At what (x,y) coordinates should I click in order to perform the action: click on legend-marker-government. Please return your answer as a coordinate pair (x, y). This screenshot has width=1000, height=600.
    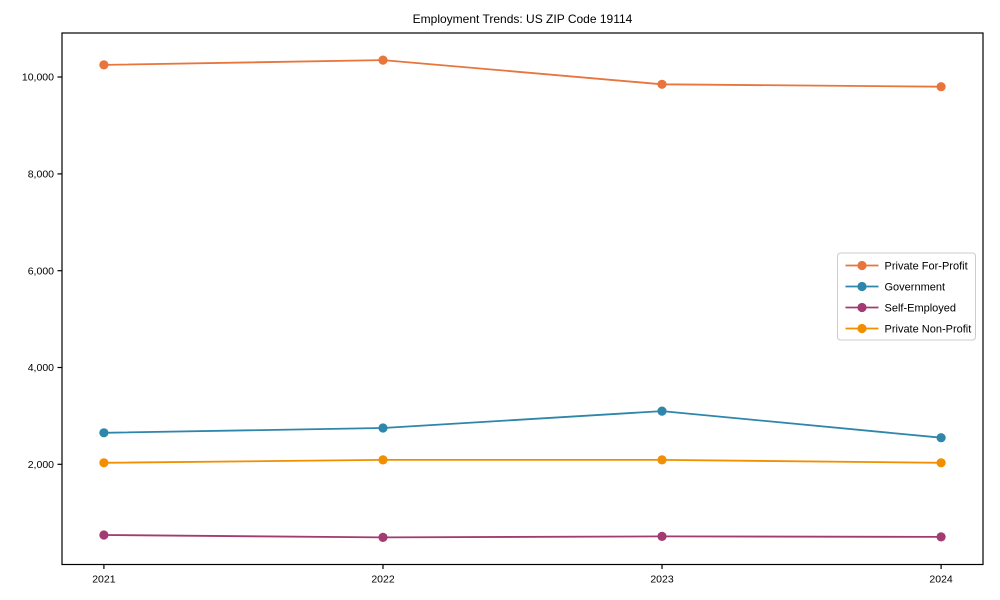
    Looking at the image, I should click on (862, 286).